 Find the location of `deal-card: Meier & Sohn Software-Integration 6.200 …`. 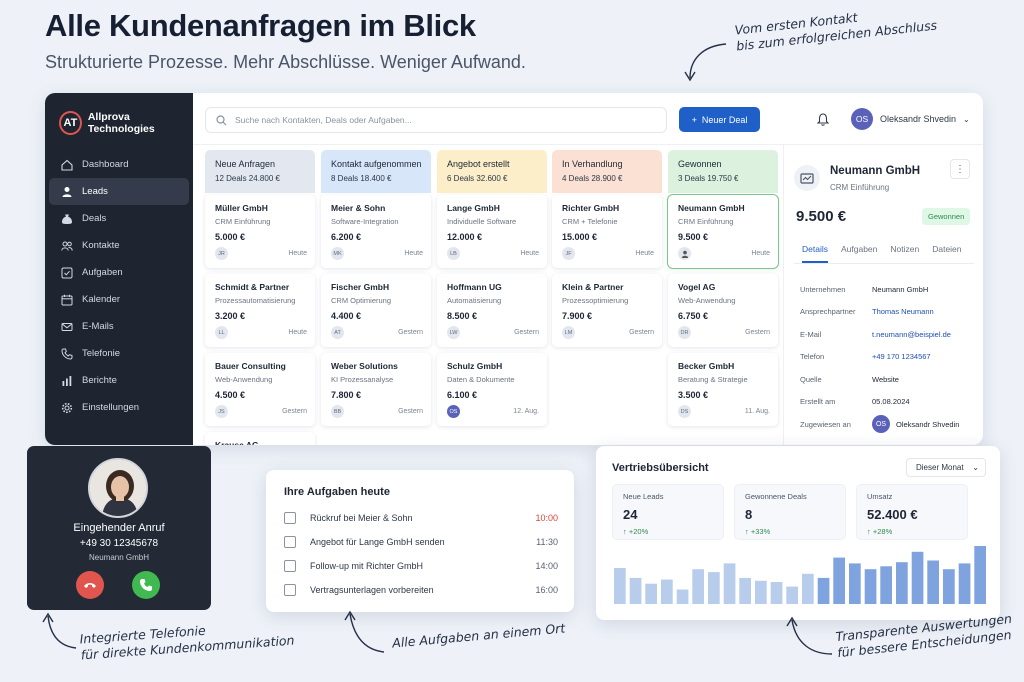

deal-card: Meier & Sohn Software-Integration 6.200 … is located at coordinates (376, 231).